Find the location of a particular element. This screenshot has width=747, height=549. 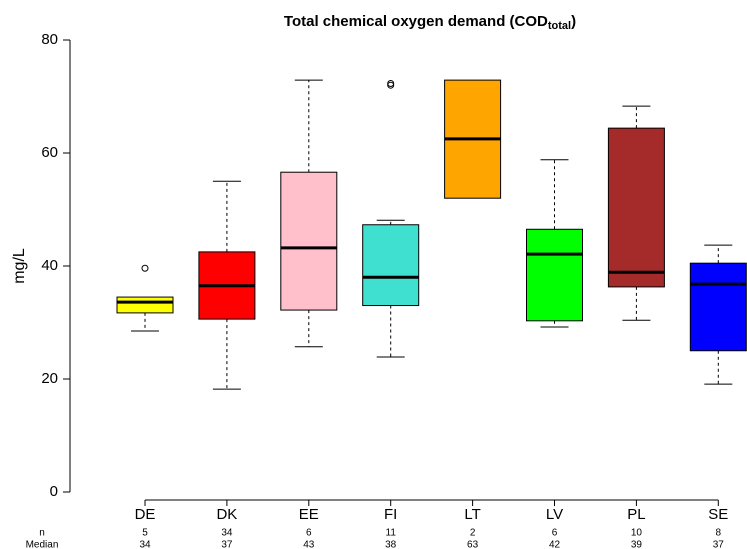

y-tick-label: 20 is located at coordinates (49, 378).